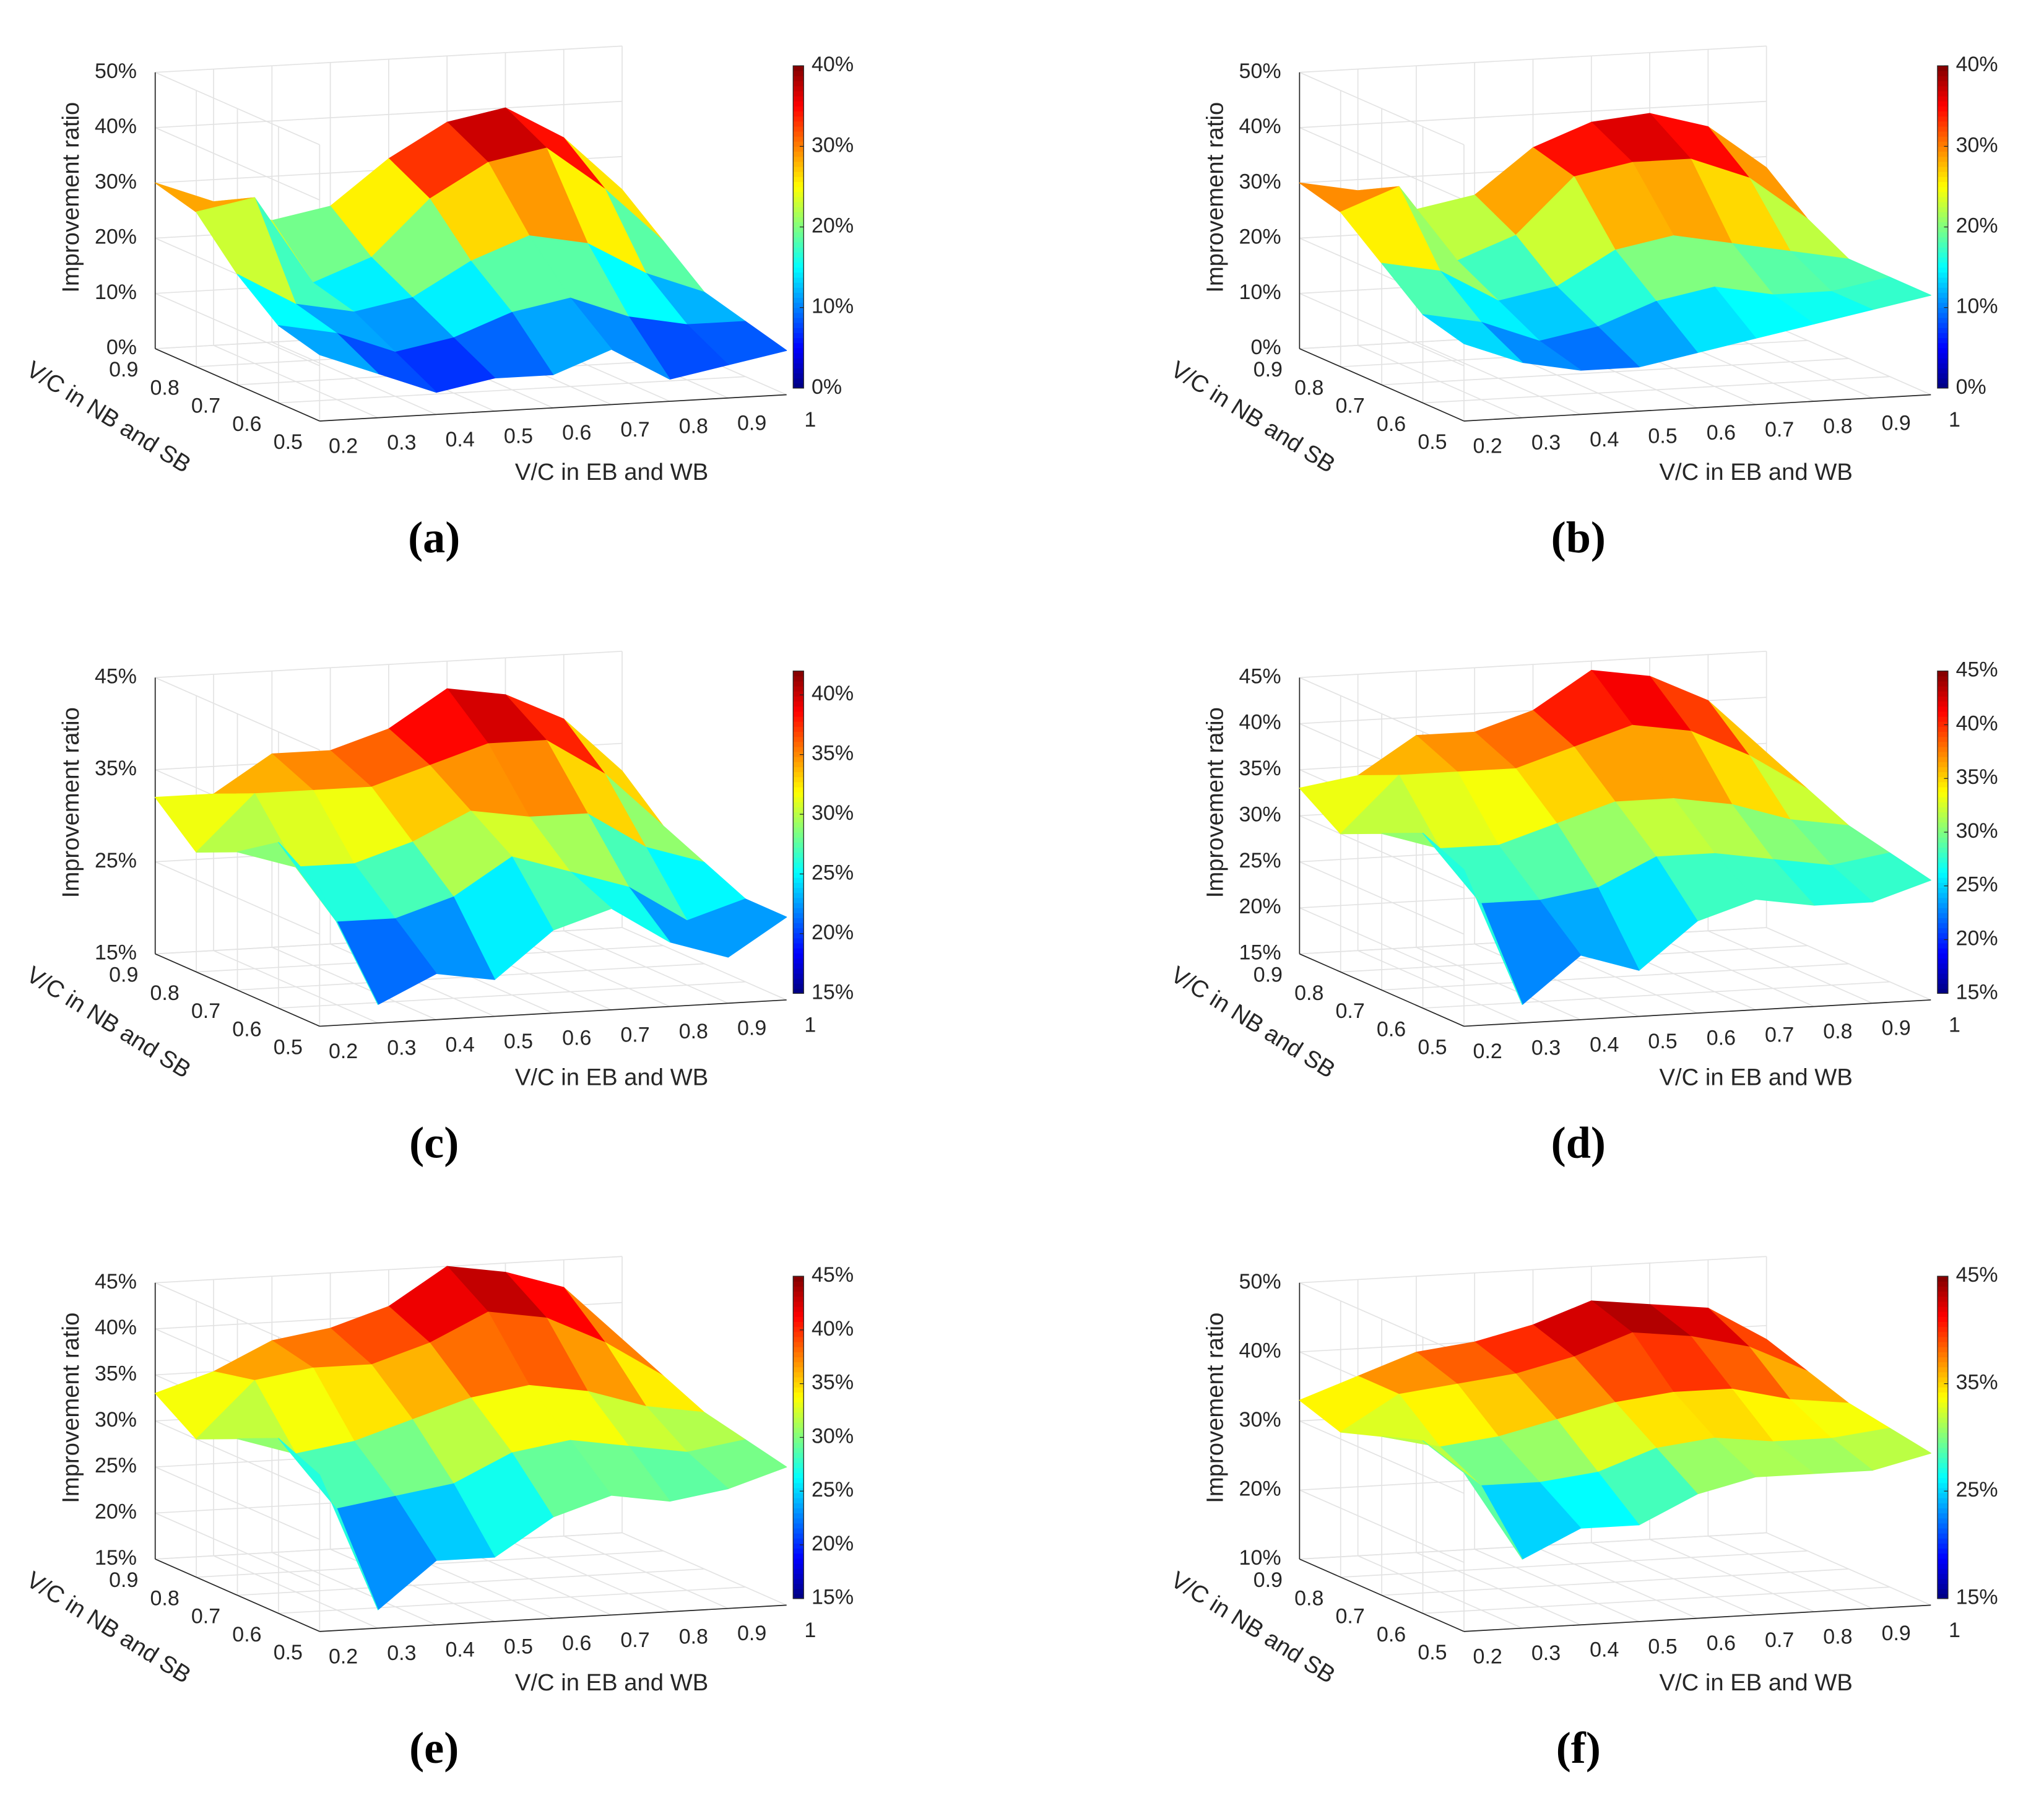 This screenshot has height=1795, width=2044. What do you see at coordinates (1954, 1025) in the screenshot?
I see `x-tick-label: 1` at bounding box center [1954, 1025].